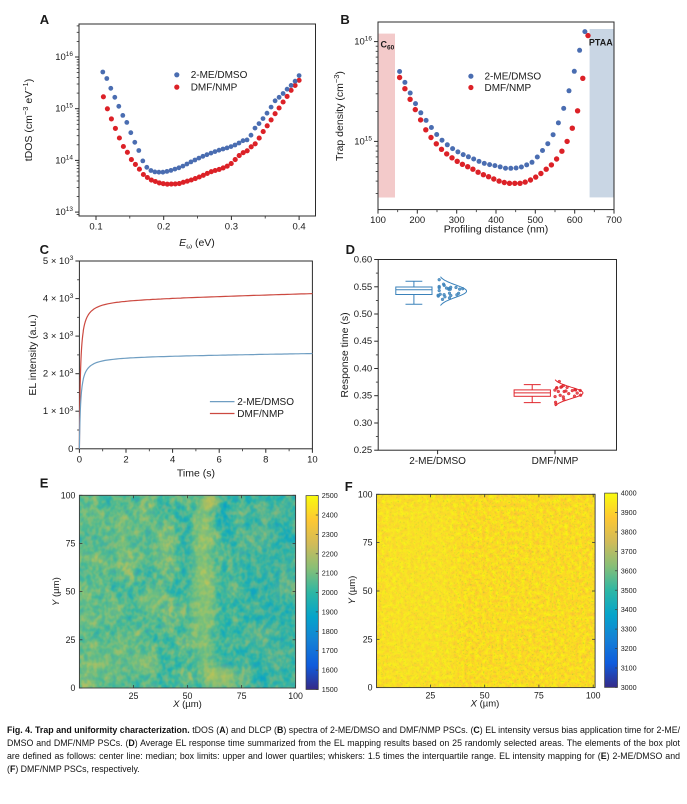 The image size is (687, 804). I want to click on svg-text: 2000, so click(330, 592).